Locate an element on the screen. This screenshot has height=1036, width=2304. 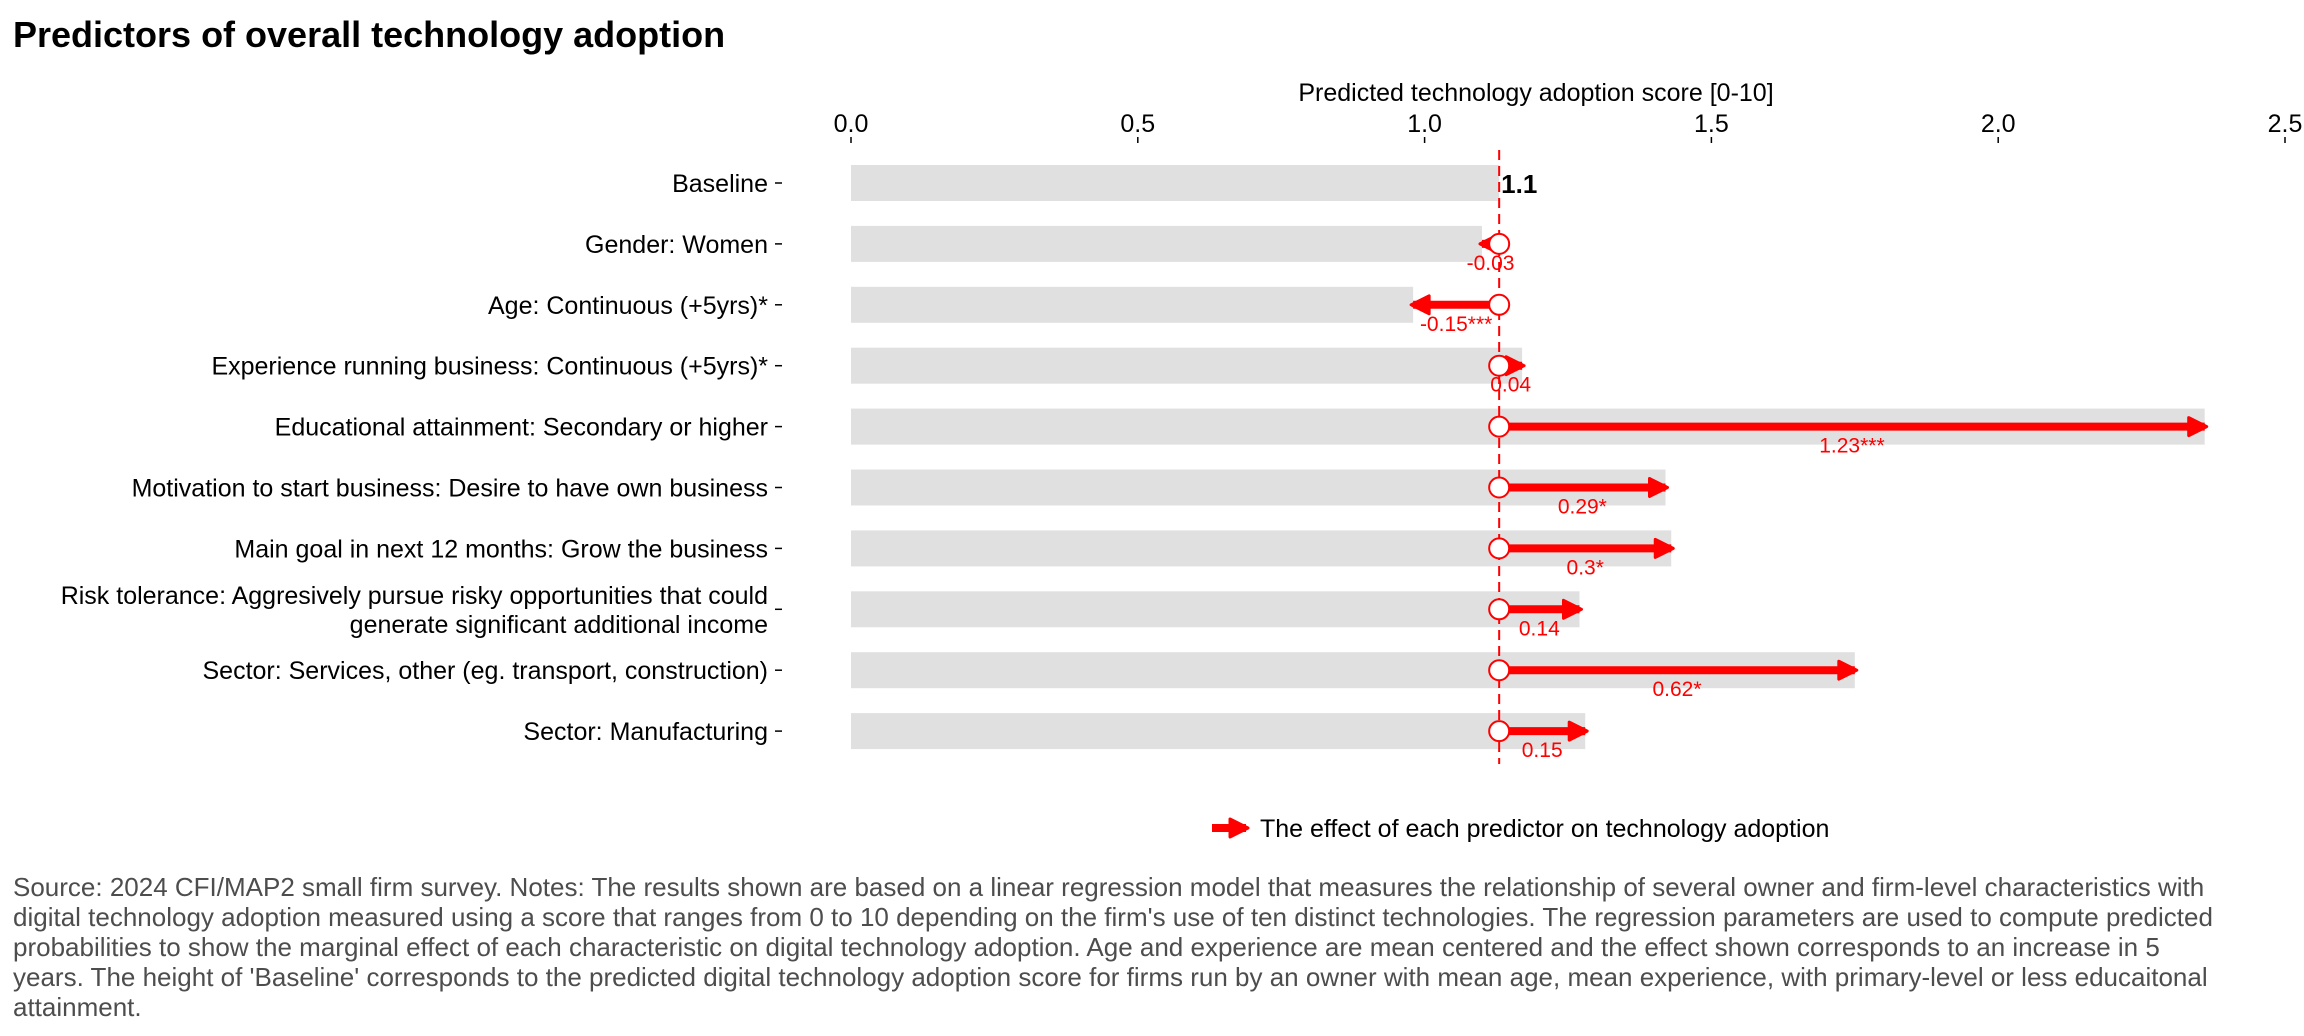
x-tick-label: 2.0 is located at coordinates (1998, 124).